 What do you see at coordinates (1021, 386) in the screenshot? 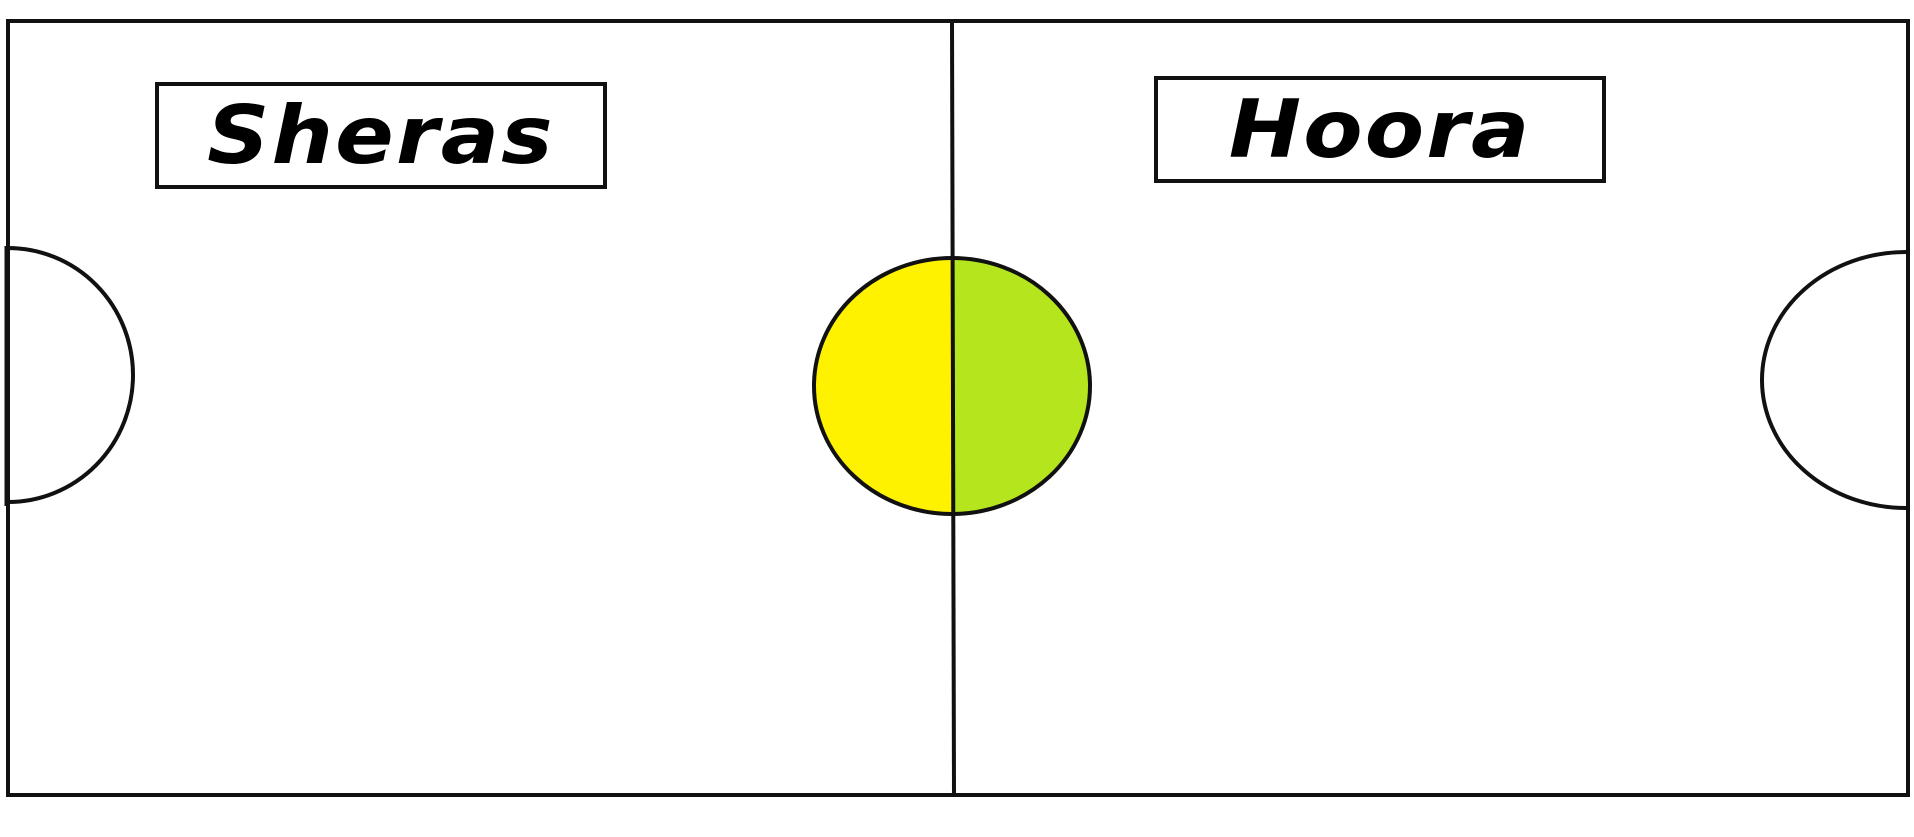
I see `center-circle-right-half` at bounding box center [1021, 386].